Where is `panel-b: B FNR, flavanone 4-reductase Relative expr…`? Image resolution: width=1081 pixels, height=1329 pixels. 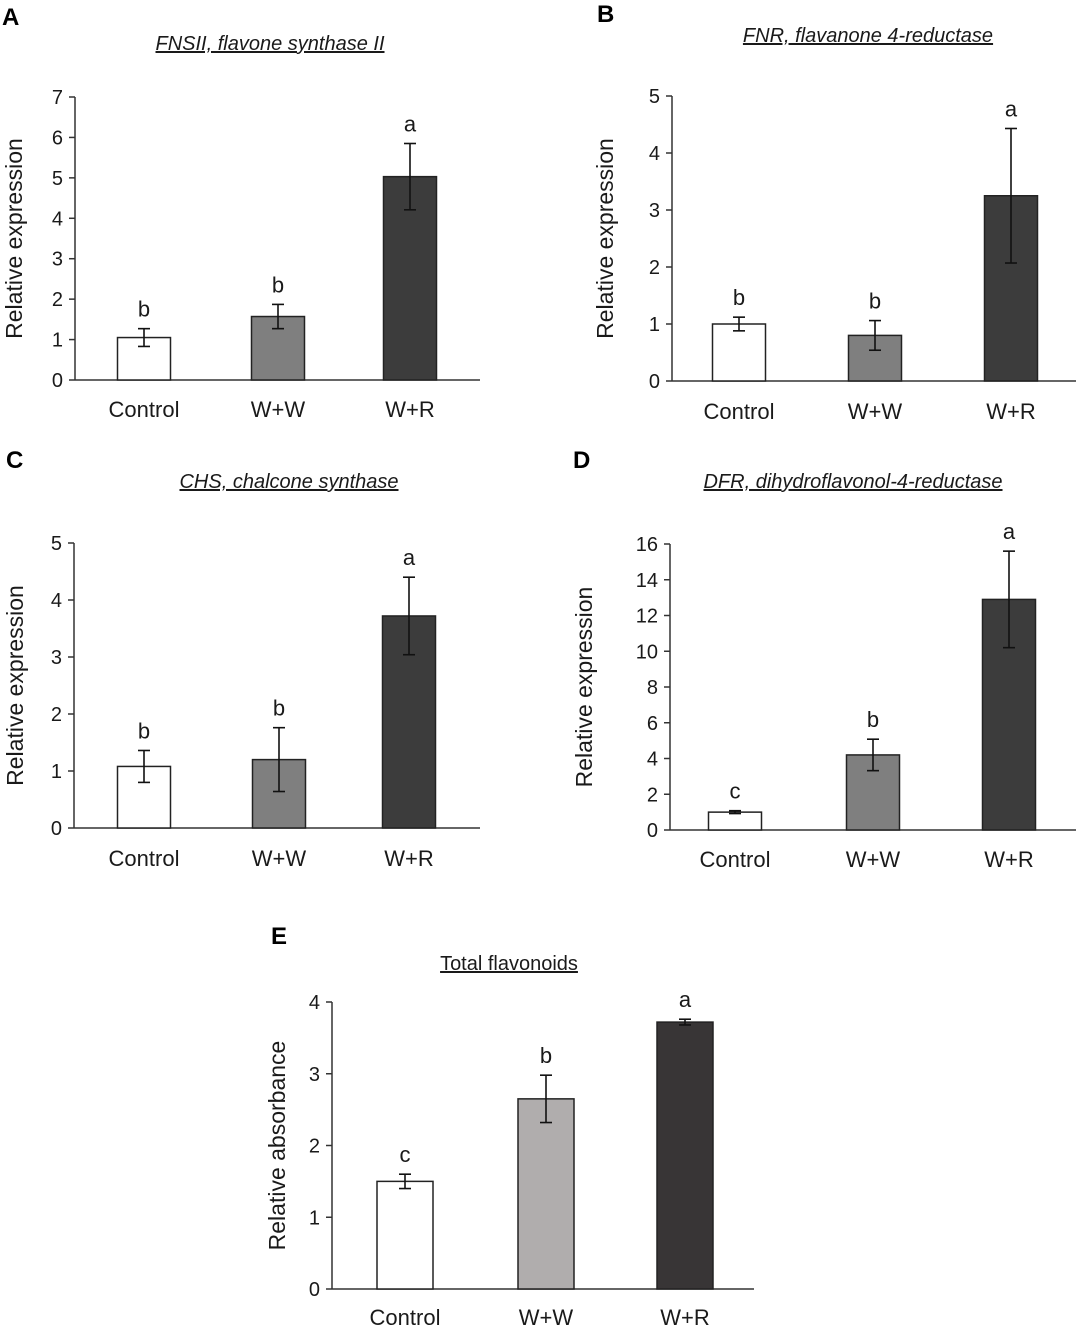 panel-b: B FNR, flavanone 4-reductase Relative expr… is located at coordinates (834, 212).